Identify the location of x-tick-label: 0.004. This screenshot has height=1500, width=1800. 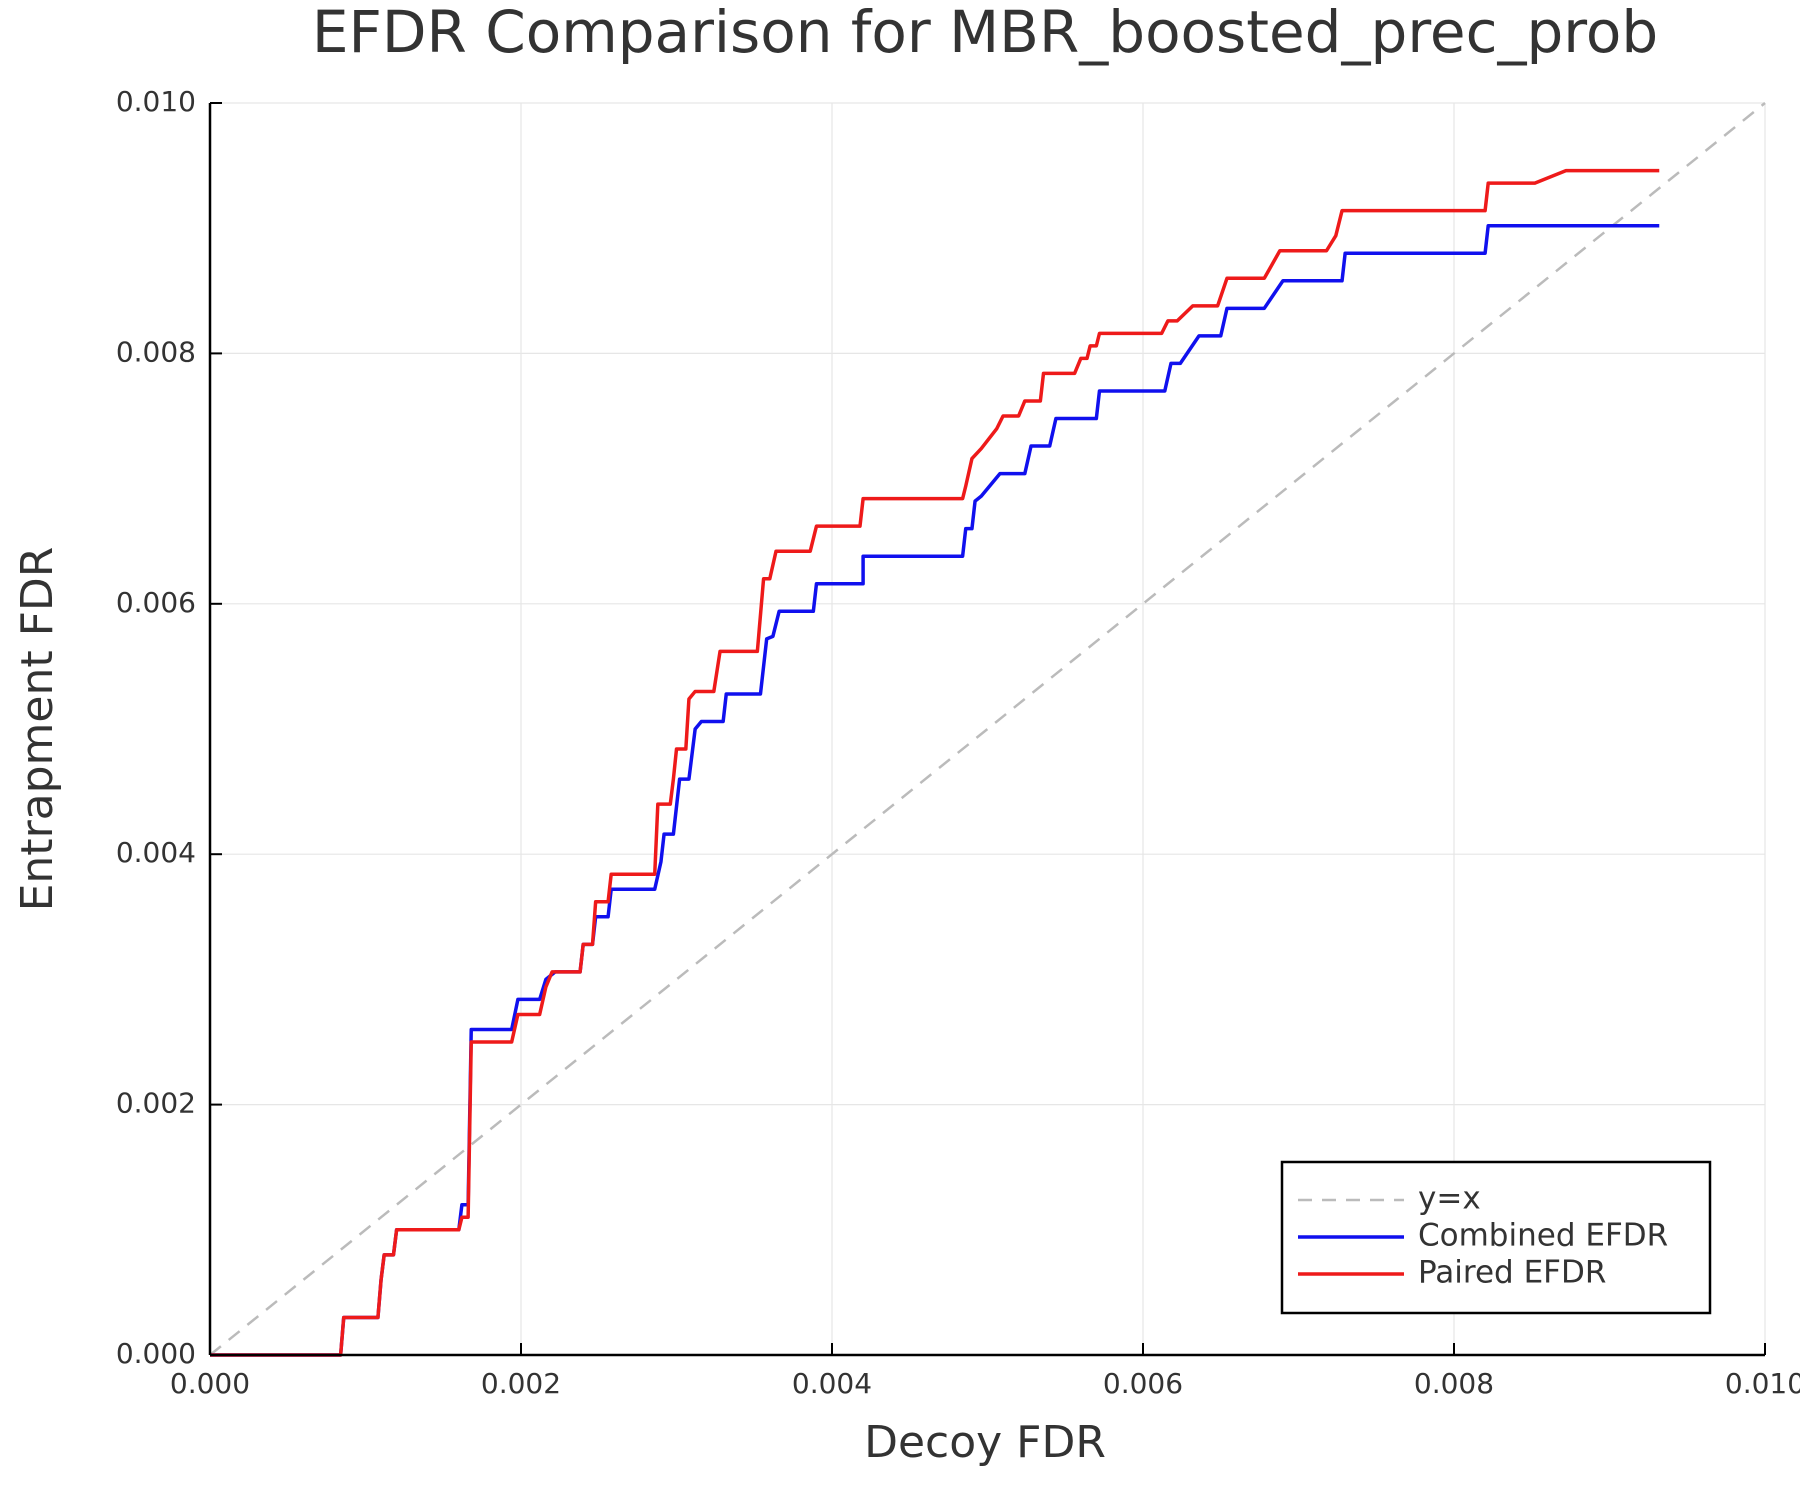
(832, 1383).